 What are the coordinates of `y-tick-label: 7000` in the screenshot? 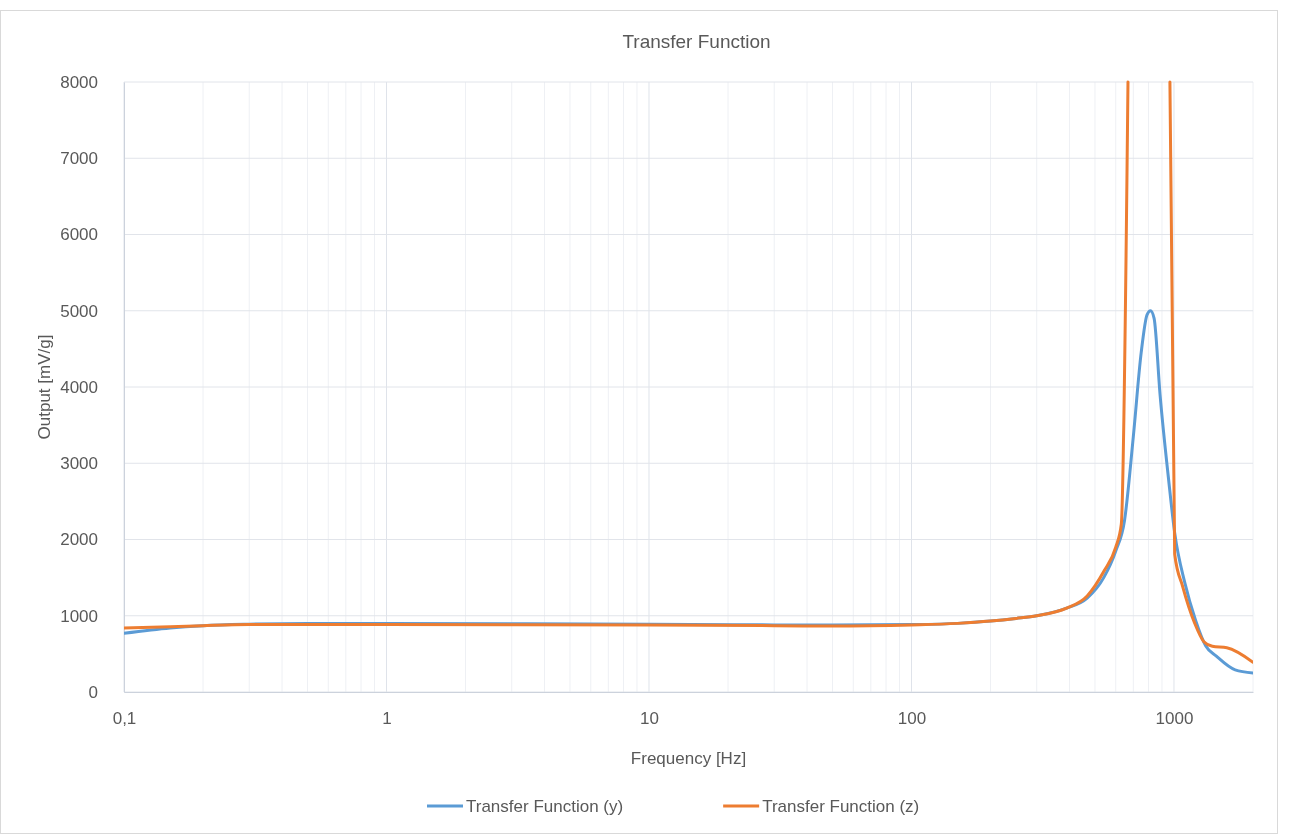 It's located at (79, 159).